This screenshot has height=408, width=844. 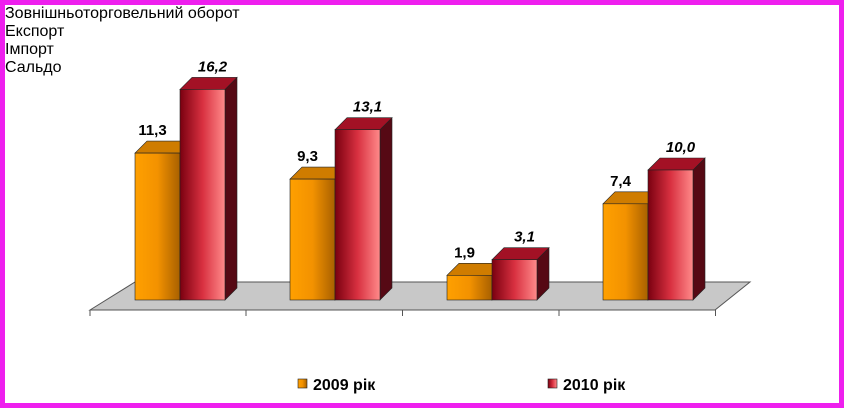 What do you see at coordinates (33, 67) in the screenshot?
I see `category-label: Сальдо` at bounding box center [33, 67].